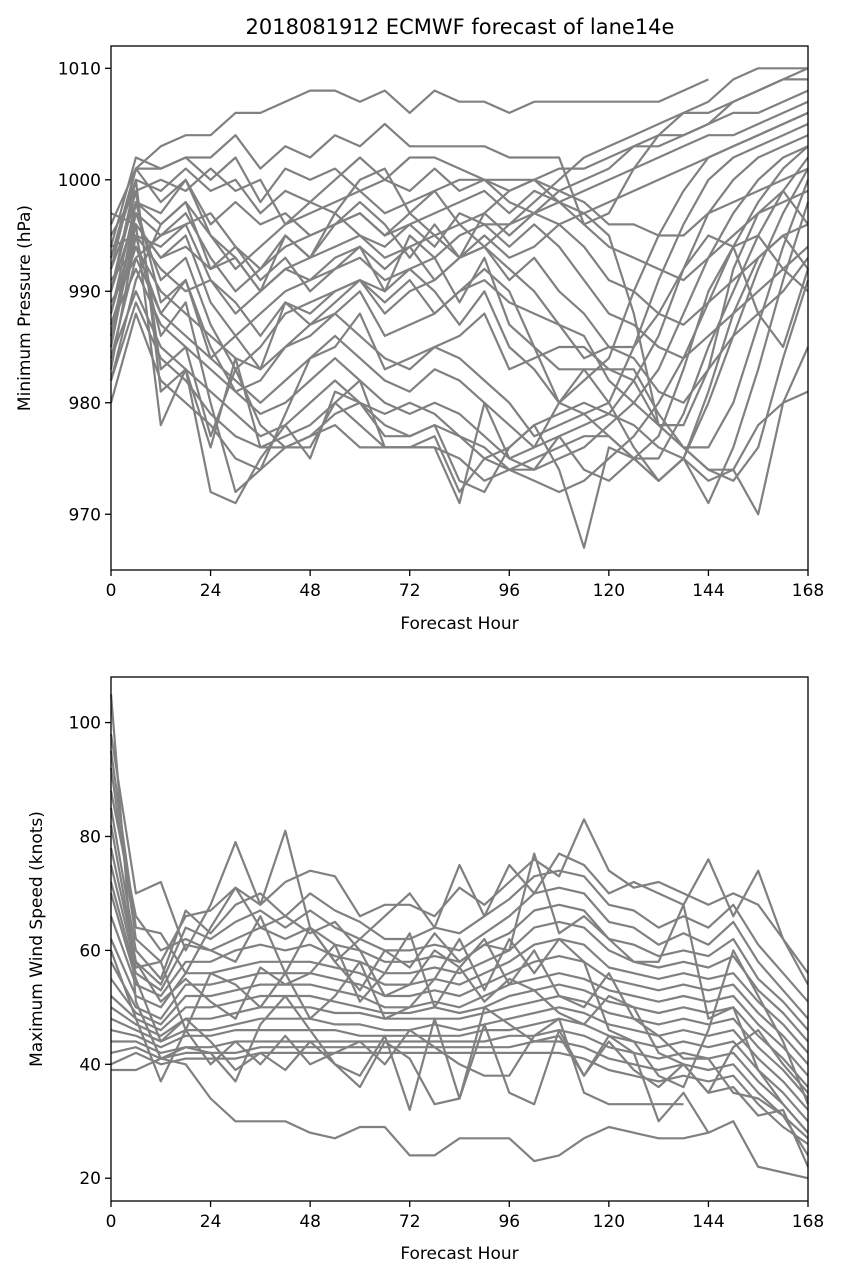 This screenshot has height=1279, width=843. Describe the element at coordinates (808, 1222) in the screenshot. I see `wind-x-tick-label: 168` at that location.